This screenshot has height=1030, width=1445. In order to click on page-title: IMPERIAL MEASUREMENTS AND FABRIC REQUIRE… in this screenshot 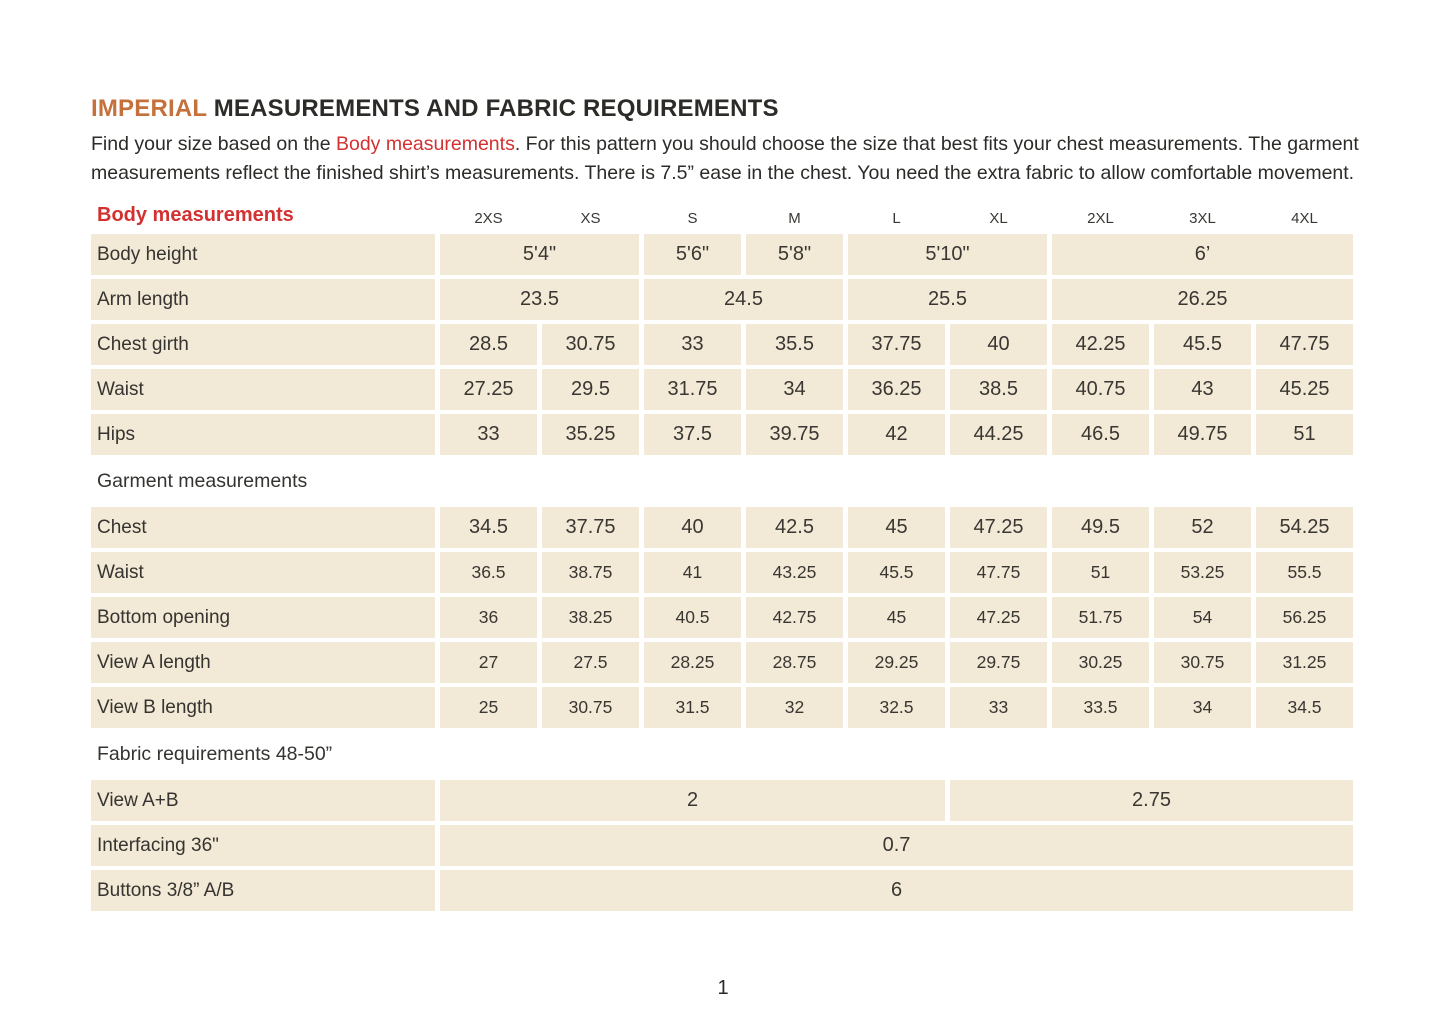, I will do `click(725, 109)`.